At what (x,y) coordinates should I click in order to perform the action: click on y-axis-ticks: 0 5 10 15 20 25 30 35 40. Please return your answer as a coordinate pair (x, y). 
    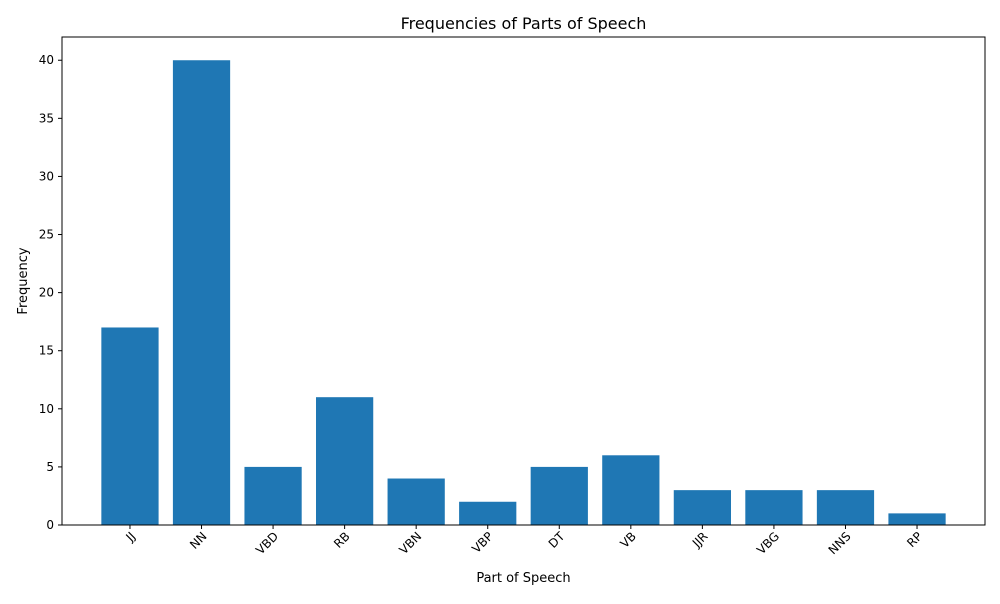
    Looking at the image, I should click on (50, 292).